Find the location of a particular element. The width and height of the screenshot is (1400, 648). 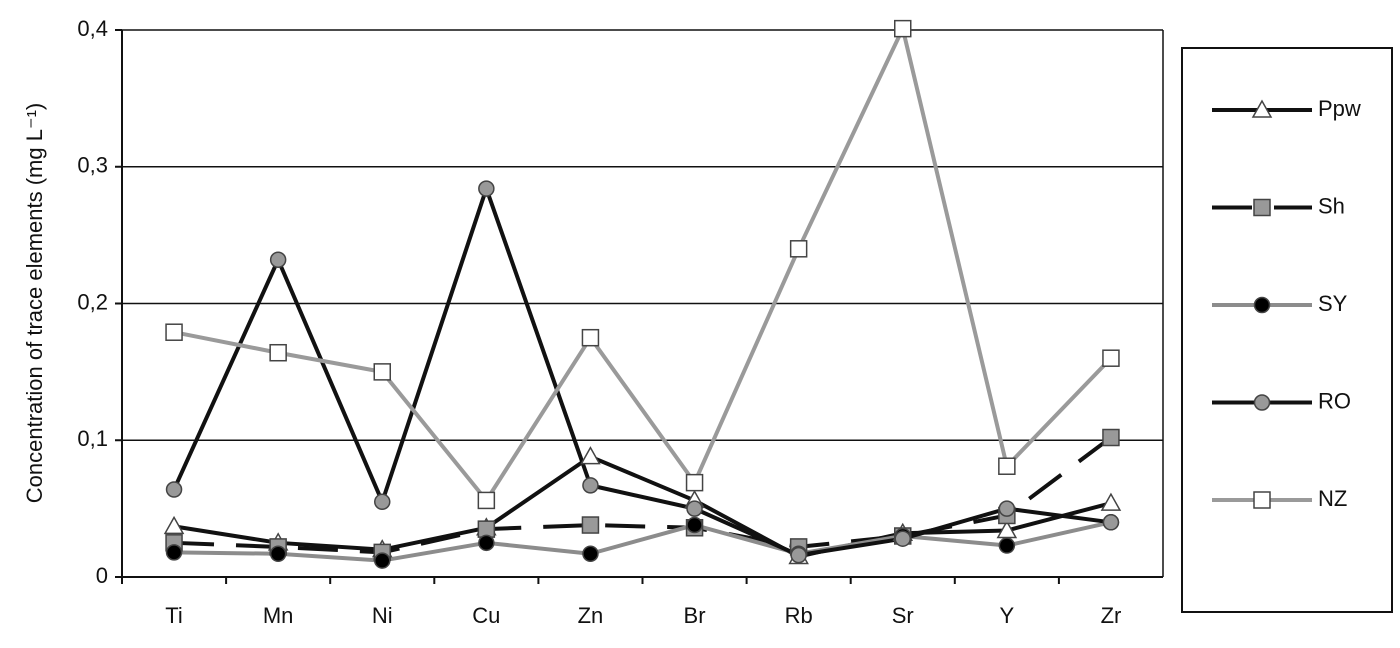

y-tick-label: 0,2 is located at coordinates (92, 301).